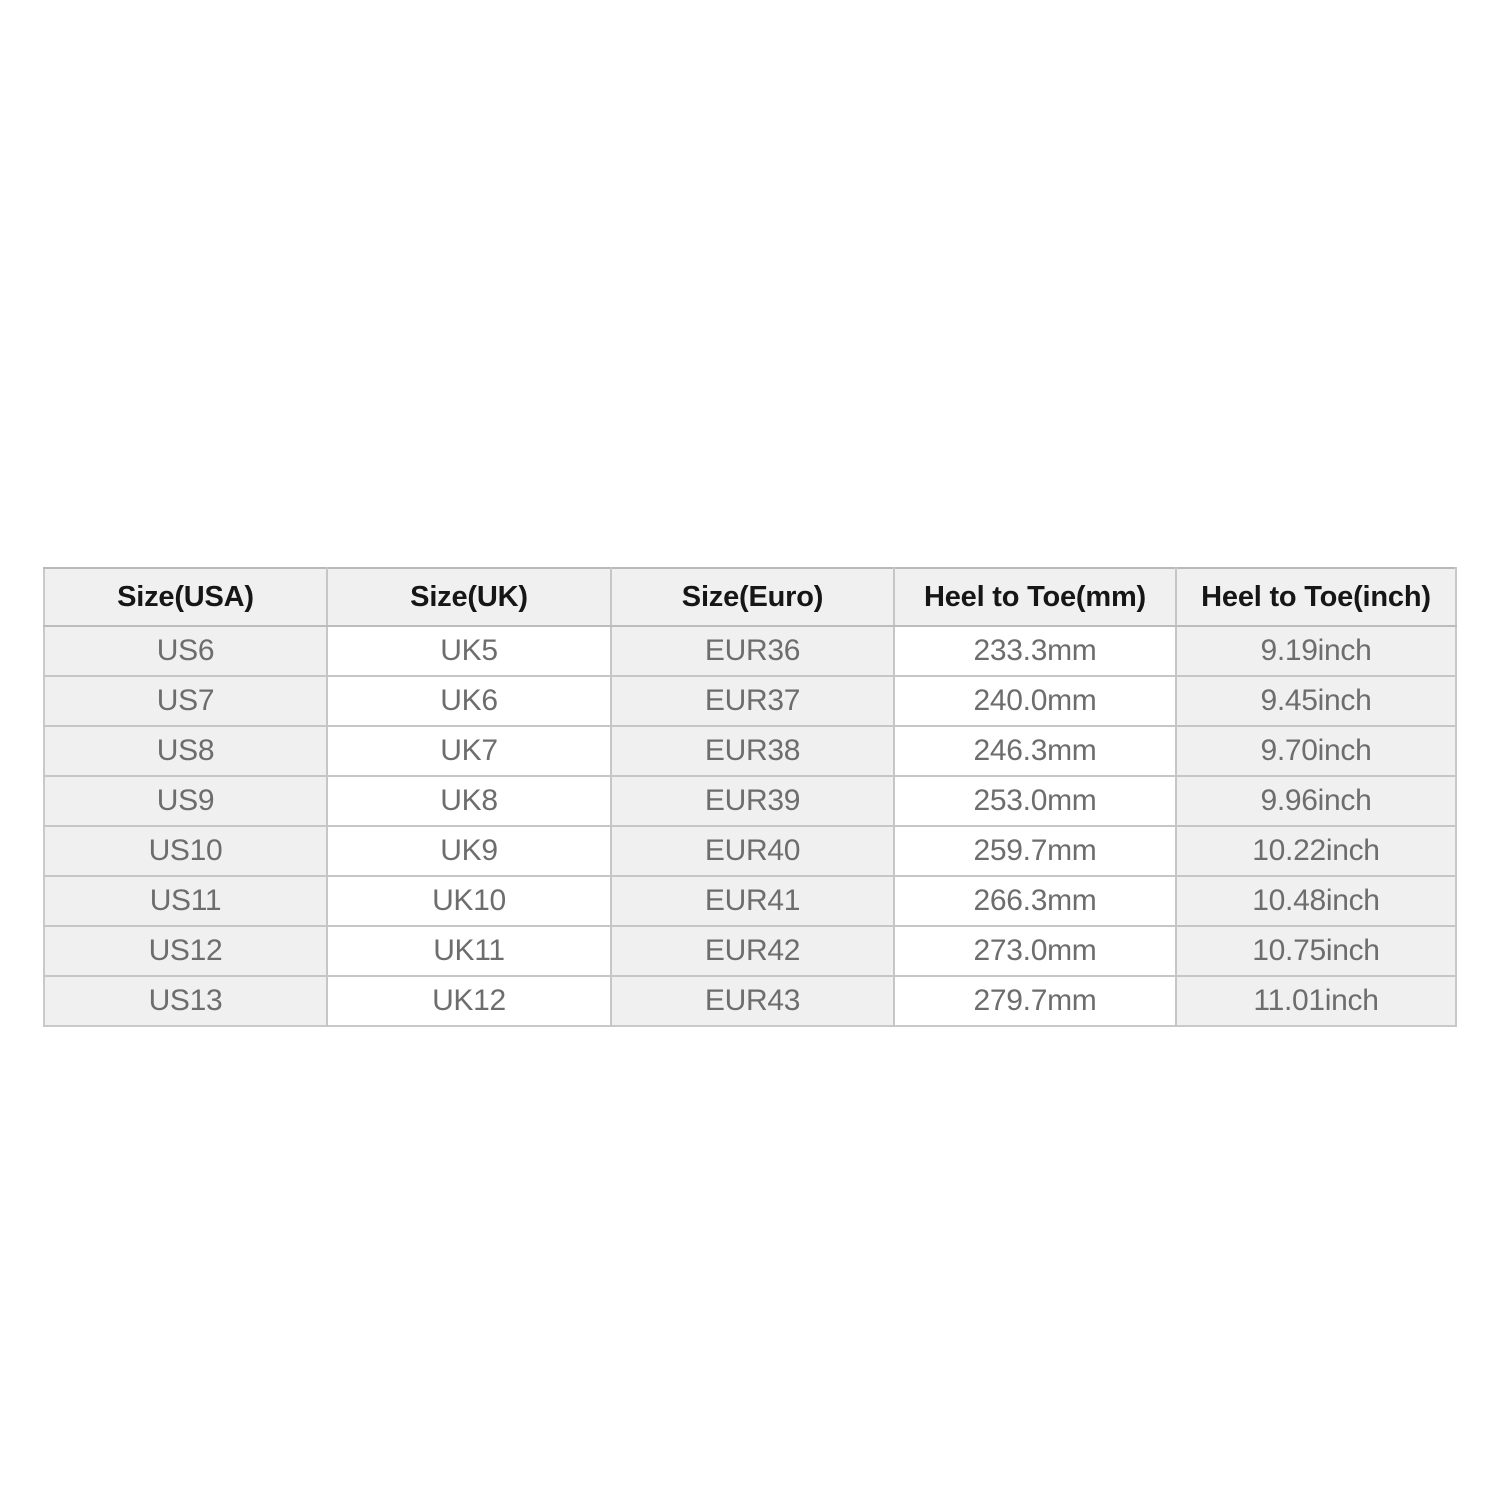 The height and width of the screenshot is (1500, 1500). Describe the element at coordinates (186, 751) in the screenshot. I see `cell-size-usa: US8` at that location.